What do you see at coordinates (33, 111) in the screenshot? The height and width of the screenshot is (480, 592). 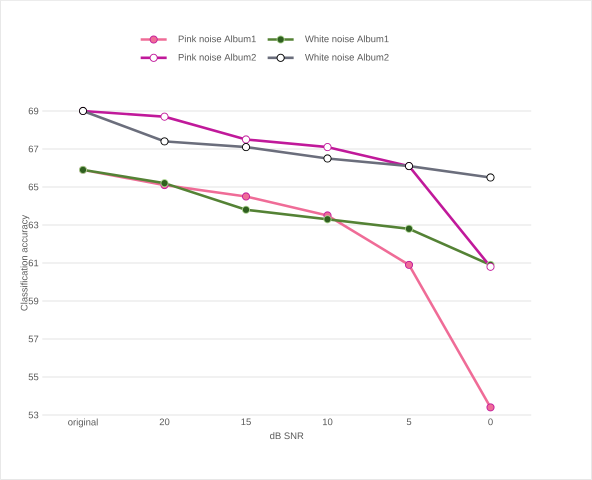 I see `y-tick-label: 69` at bounding box center [33, 111].